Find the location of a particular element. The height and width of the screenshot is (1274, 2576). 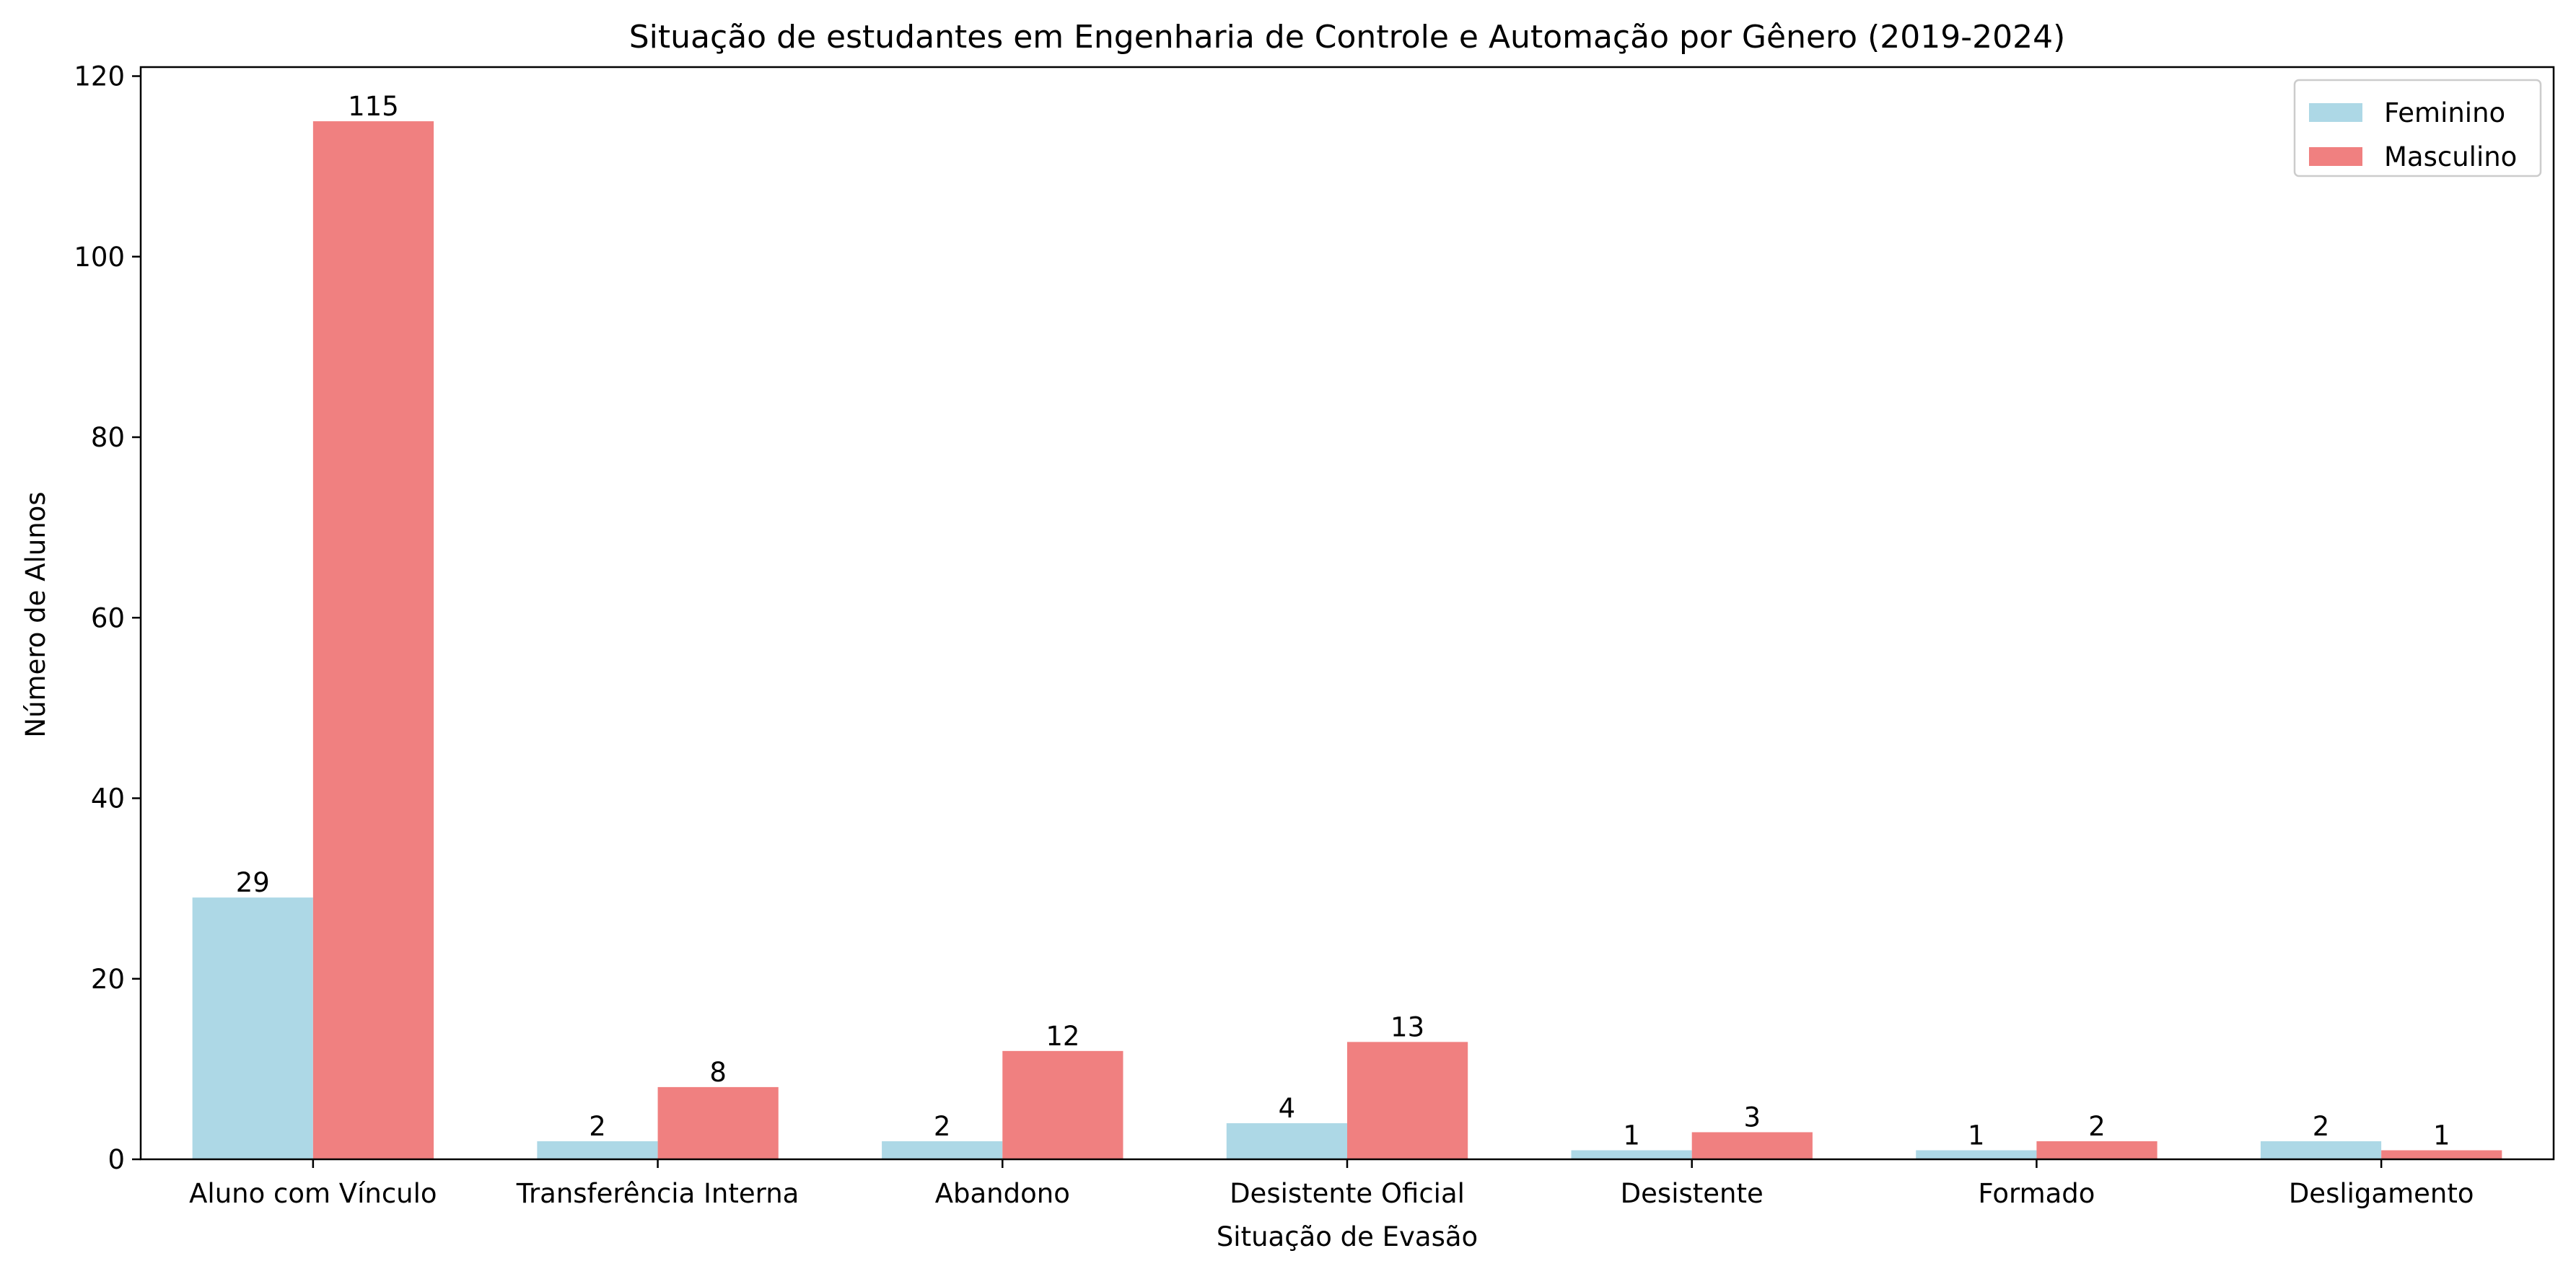

legend: Feminino Masculino is located at coordinates (2417, 128).